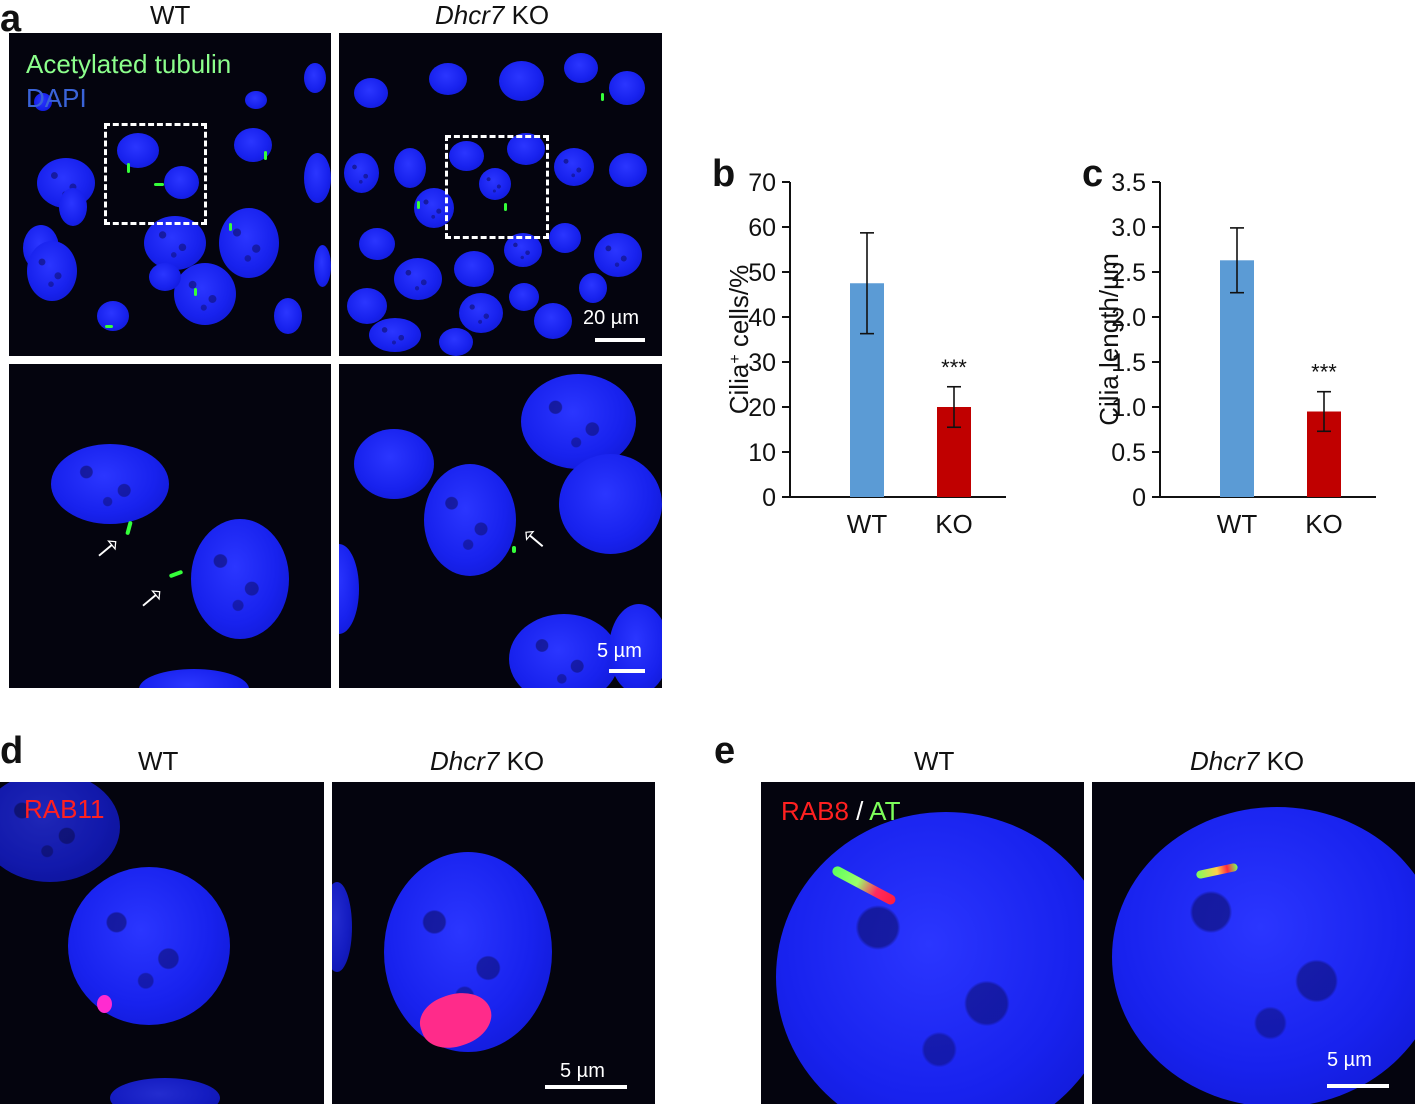  What do you see at coordinates (162, 943) in the screenshot?
I see `panel-d-wt-image: RAB11` at bounding box center [162, 943].